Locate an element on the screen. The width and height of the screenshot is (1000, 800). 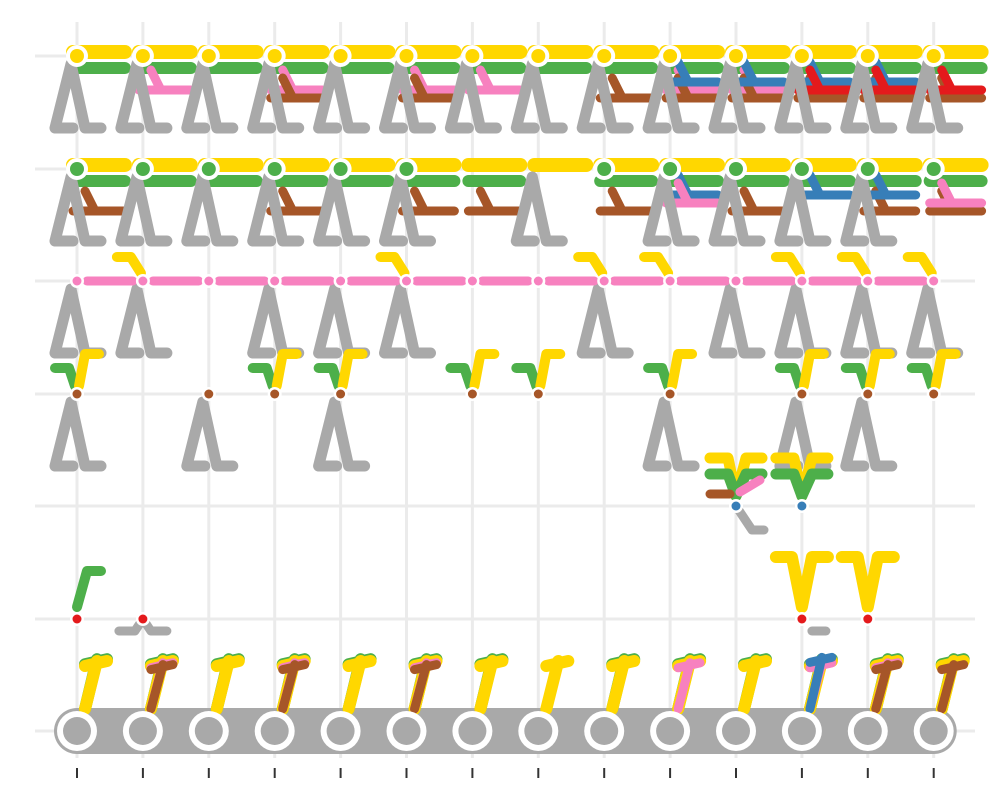
node-red is located at coordinates (868, 619).